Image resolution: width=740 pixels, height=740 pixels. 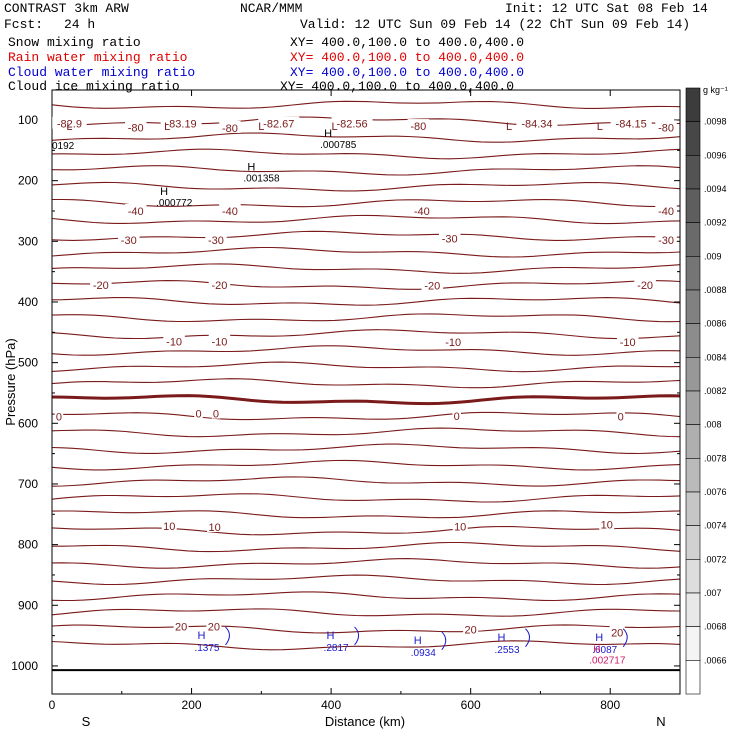 I want to click on colorbar-label: .008, so click(x=713, y=425).